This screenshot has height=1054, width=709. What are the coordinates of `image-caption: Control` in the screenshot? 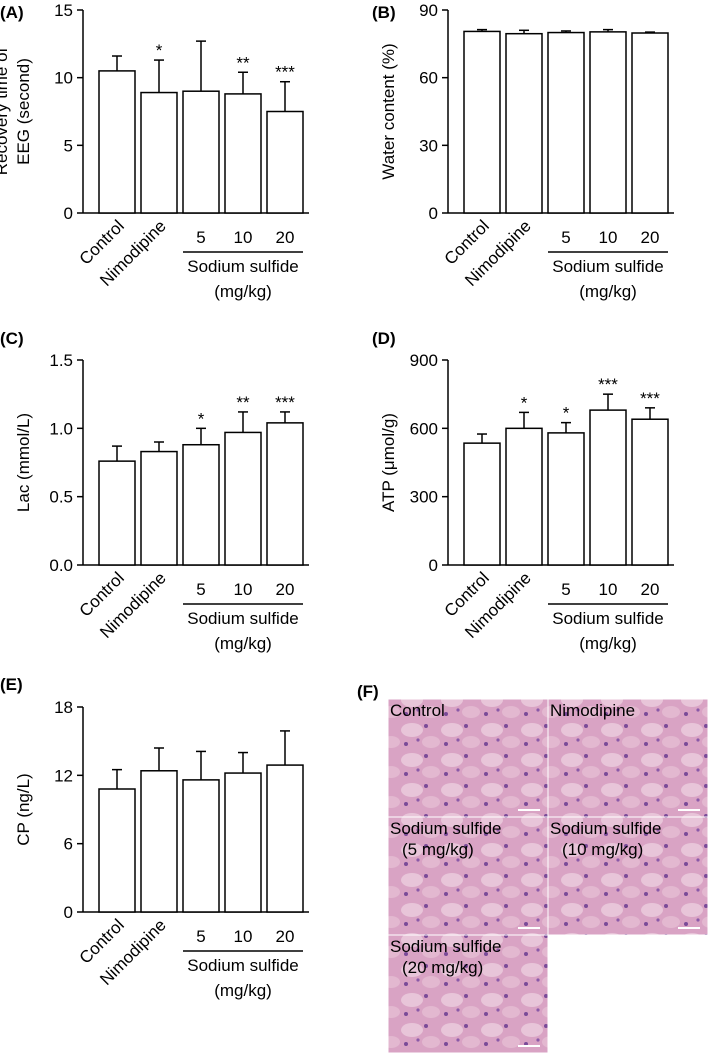 It's located at (417, 710).